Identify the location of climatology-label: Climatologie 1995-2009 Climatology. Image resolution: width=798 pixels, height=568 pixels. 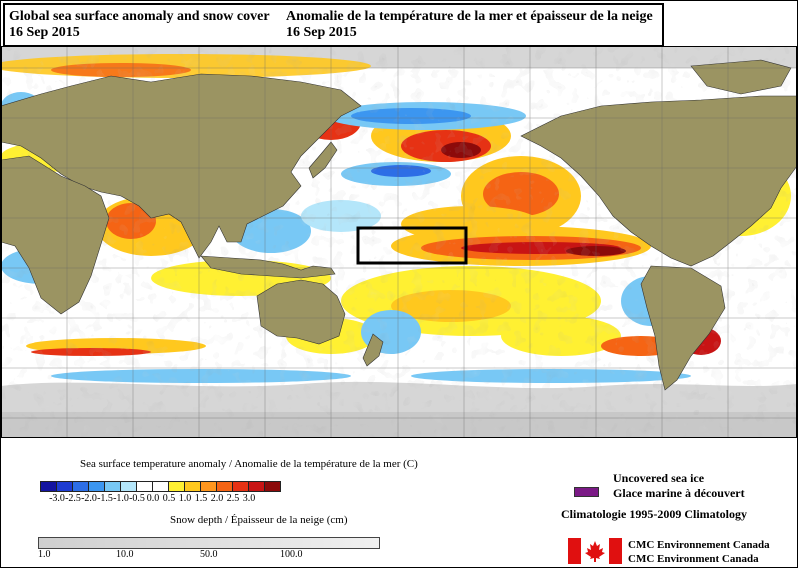
(654, 514).